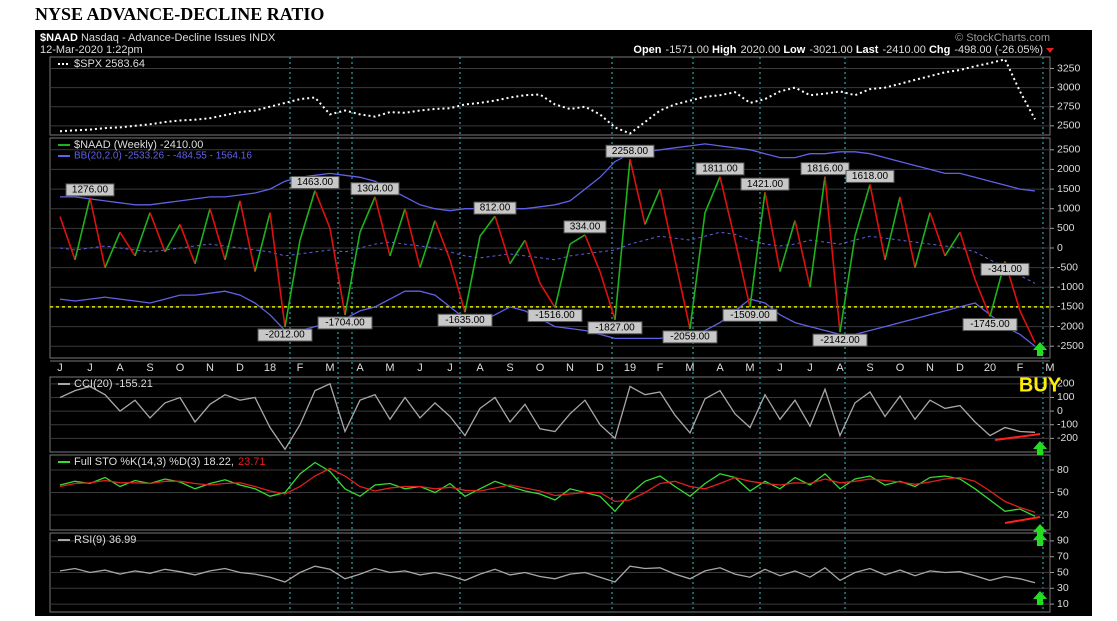  What do you see at coordinates (315, 182) in the screenshot?
I see `data-label: 1463.00` at bounding box center [315, 182].